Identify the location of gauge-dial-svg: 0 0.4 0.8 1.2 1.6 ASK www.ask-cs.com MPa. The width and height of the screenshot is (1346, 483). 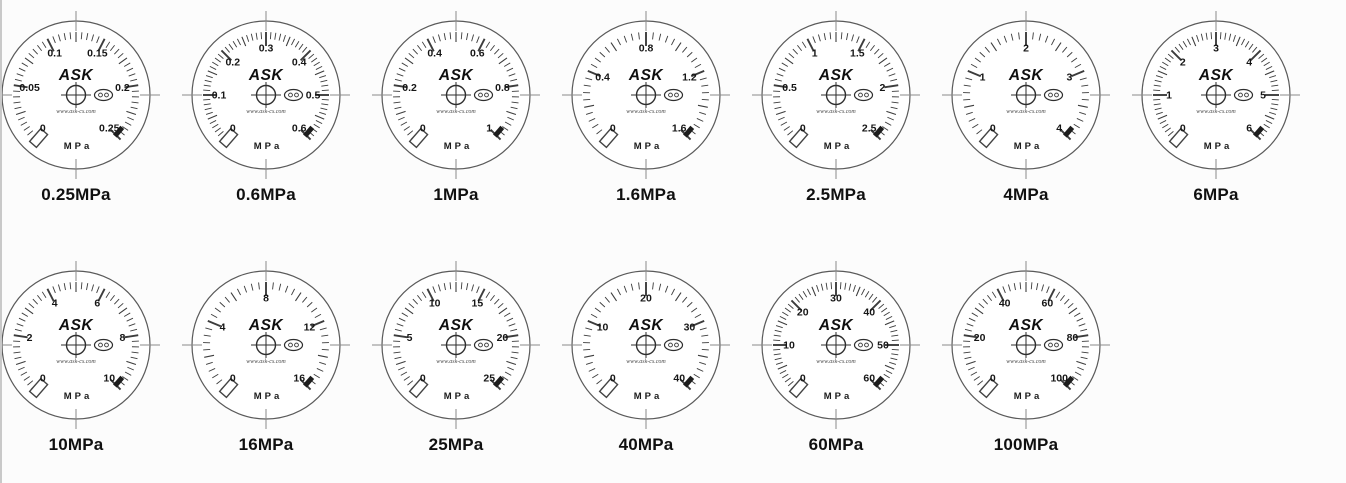
(646, 95).